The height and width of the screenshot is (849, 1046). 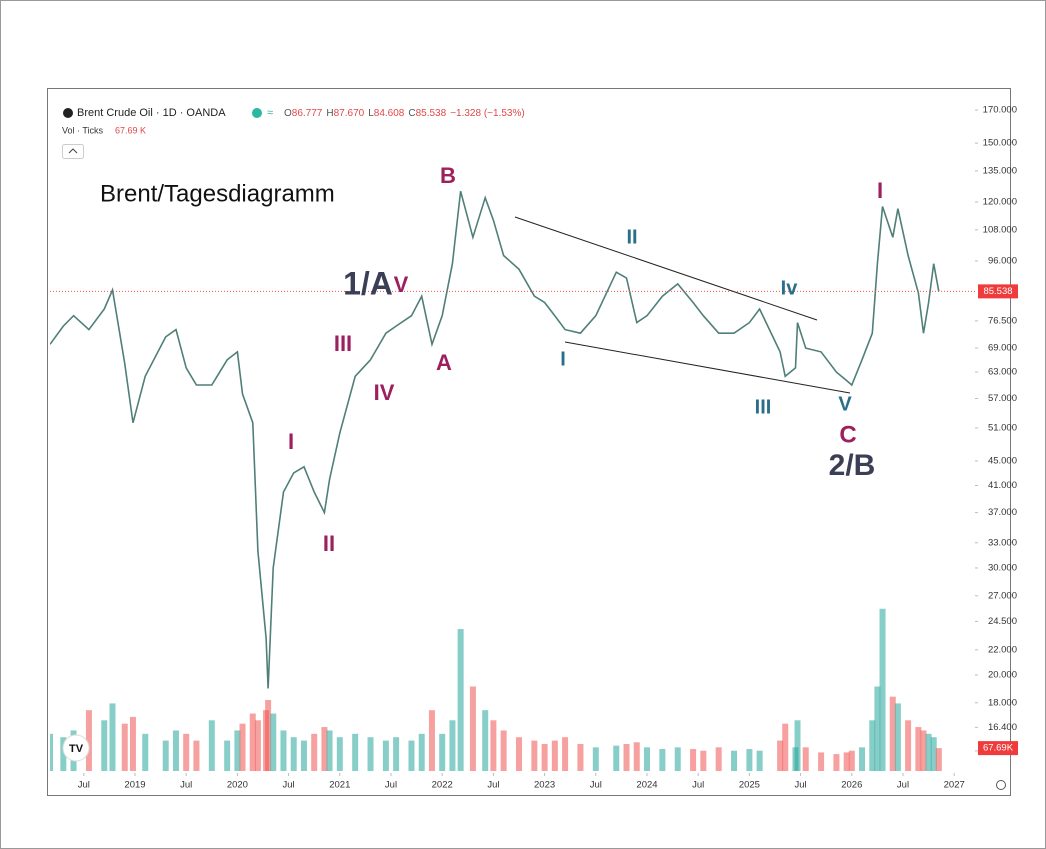 What do you see at coordinates (411, 113) in the screenshot?
I see `ohlc-label: C` at bounding box center [411, 113].